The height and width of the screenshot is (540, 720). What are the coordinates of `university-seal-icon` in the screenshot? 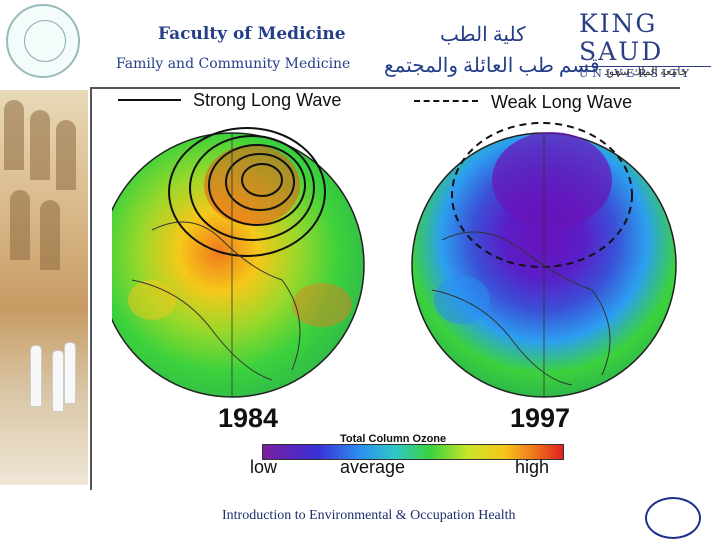 It's located at (43, 41).